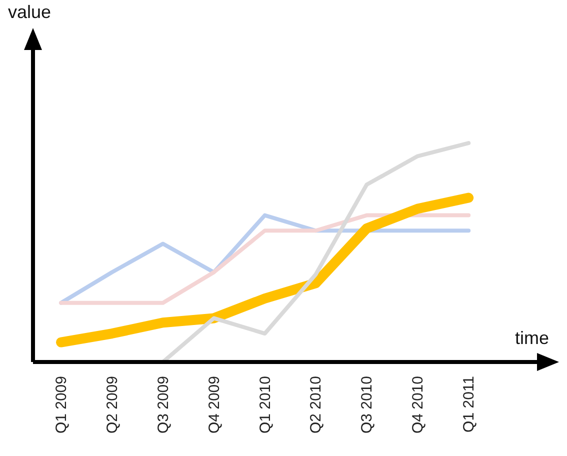  What do you see at coordinates (265, 405) in the screenshot?
I see `x-tick-label: Q1 2010` at bounding box center [265, 405].